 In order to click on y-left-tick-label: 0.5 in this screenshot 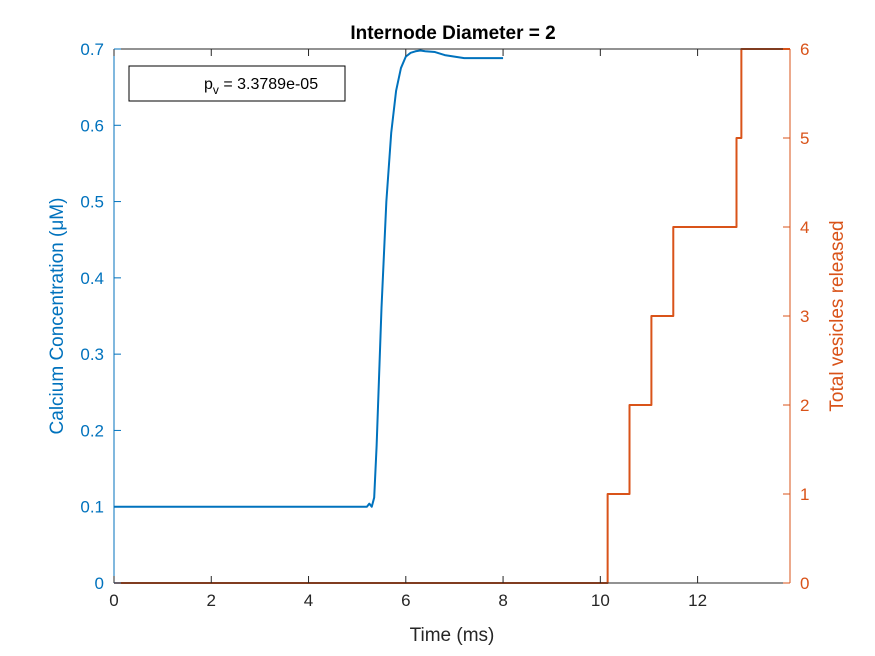, I will do `click(92, 202)`.